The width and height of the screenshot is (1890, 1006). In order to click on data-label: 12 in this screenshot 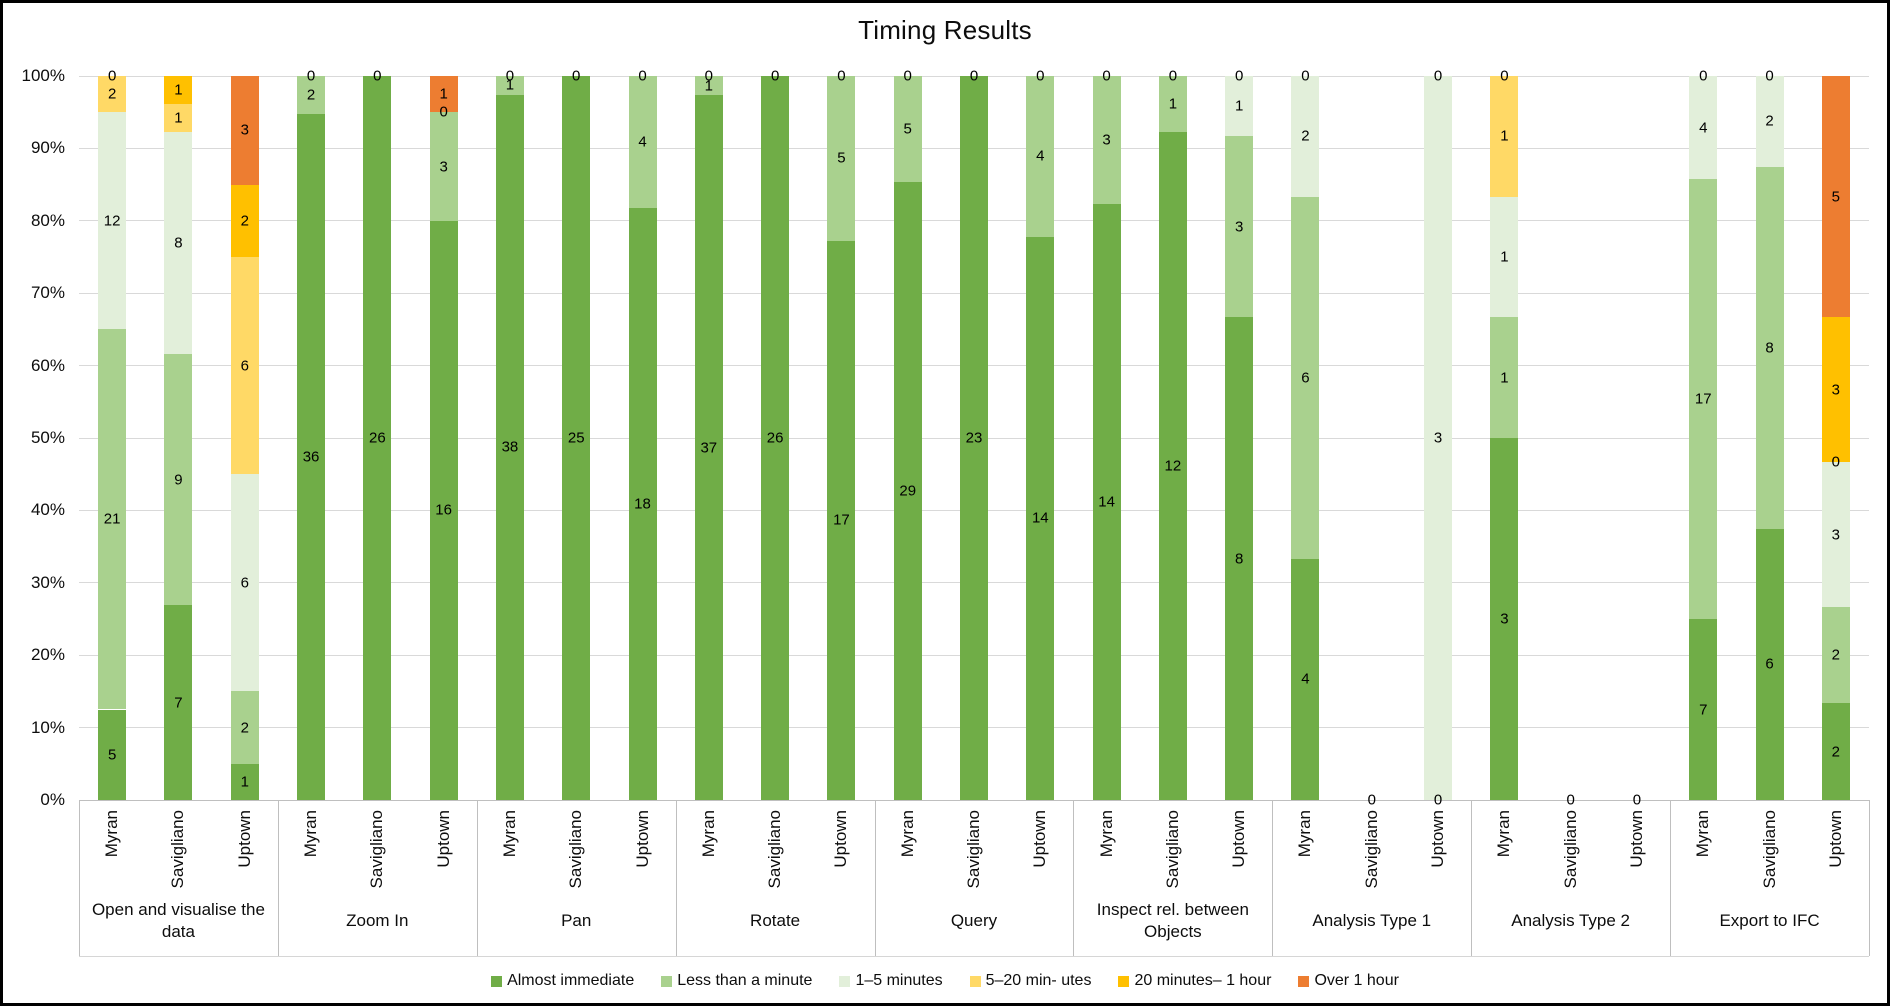, I will do `click(1173, 466)`.